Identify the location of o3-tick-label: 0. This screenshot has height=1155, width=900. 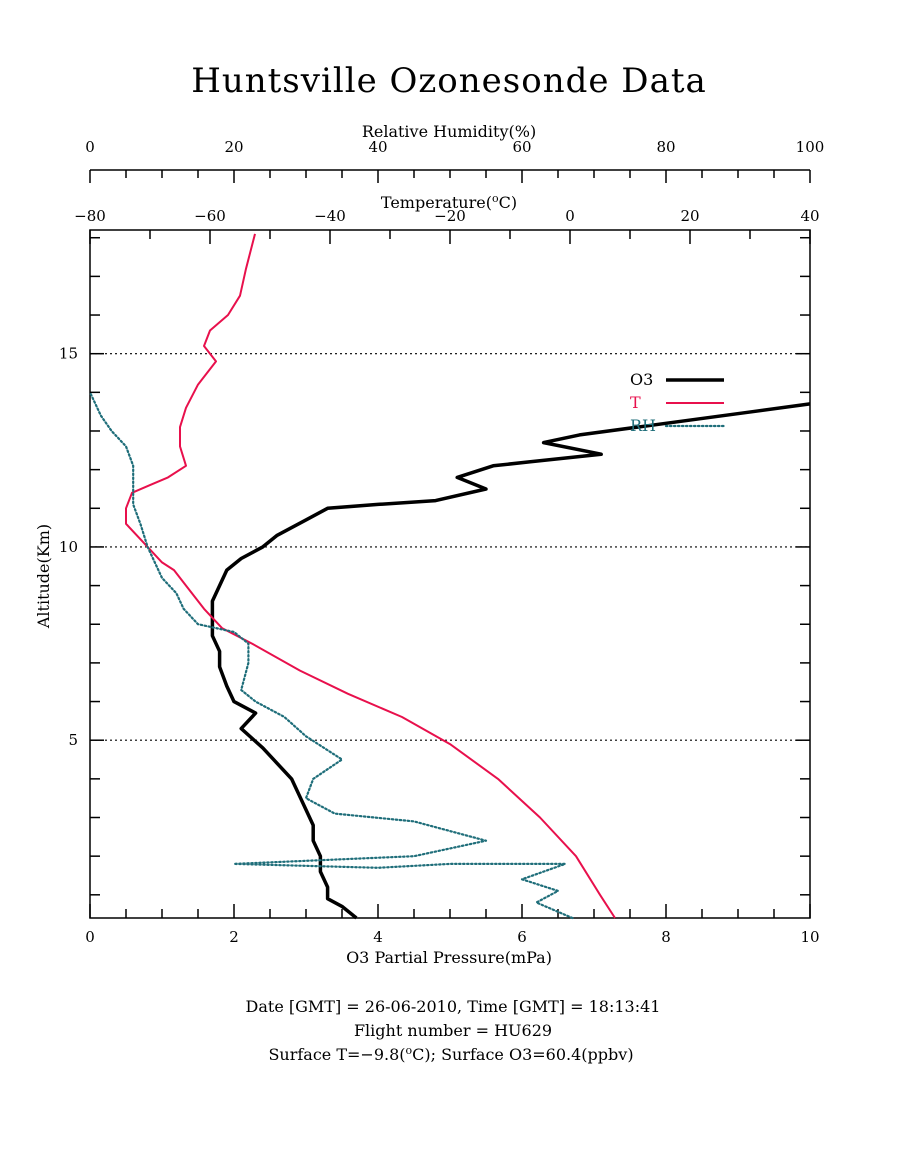
(90, 937).